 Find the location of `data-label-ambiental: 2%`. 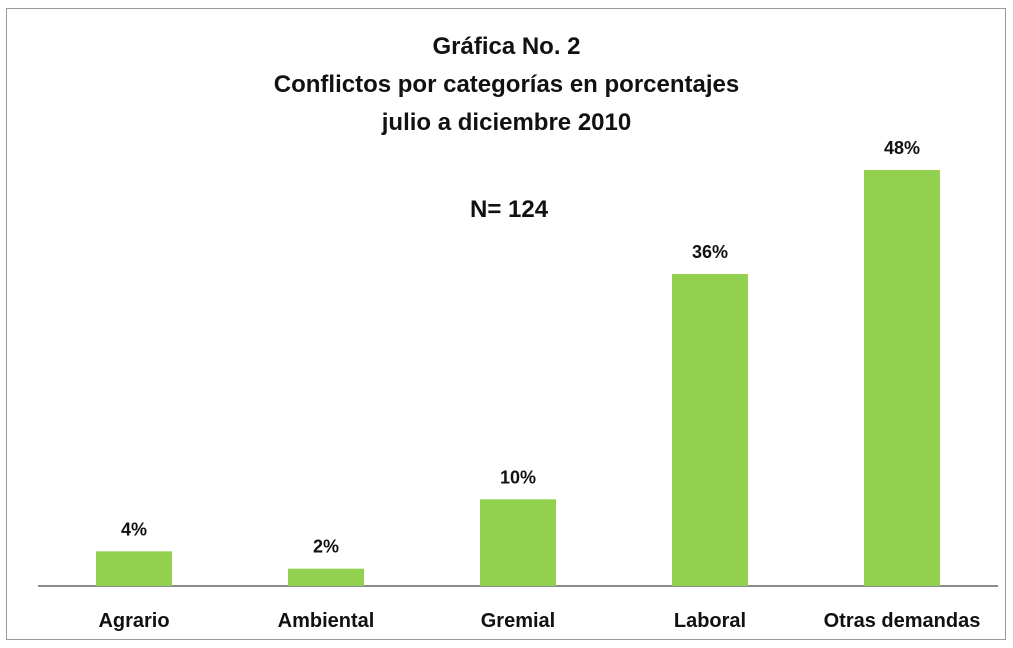

data-label-ambiental: 2% is located at coordinates (326, 547).